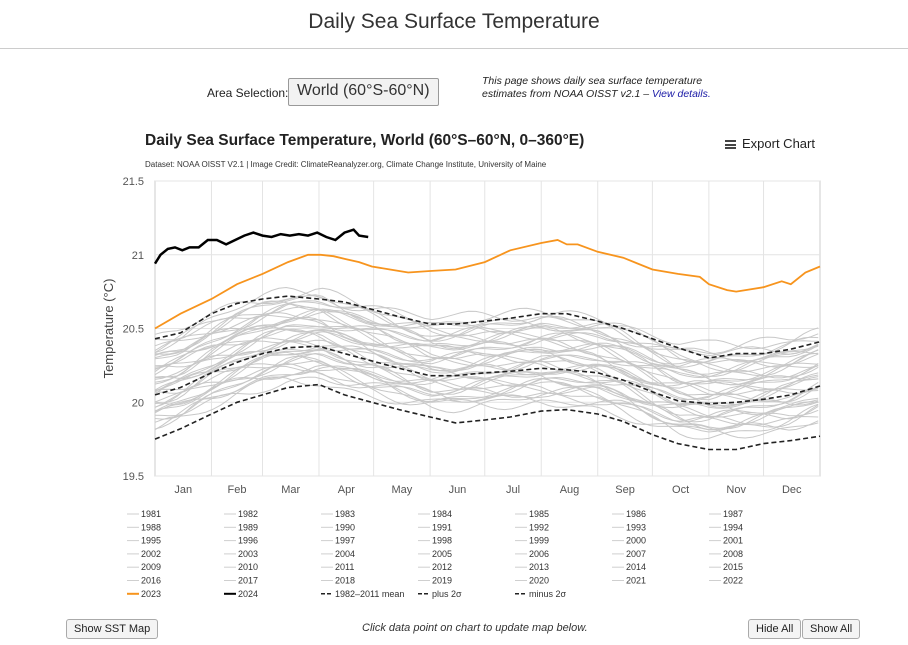 This screenshot has height=645, width=908. I want to click on series-line-2016, so click(486, 337).